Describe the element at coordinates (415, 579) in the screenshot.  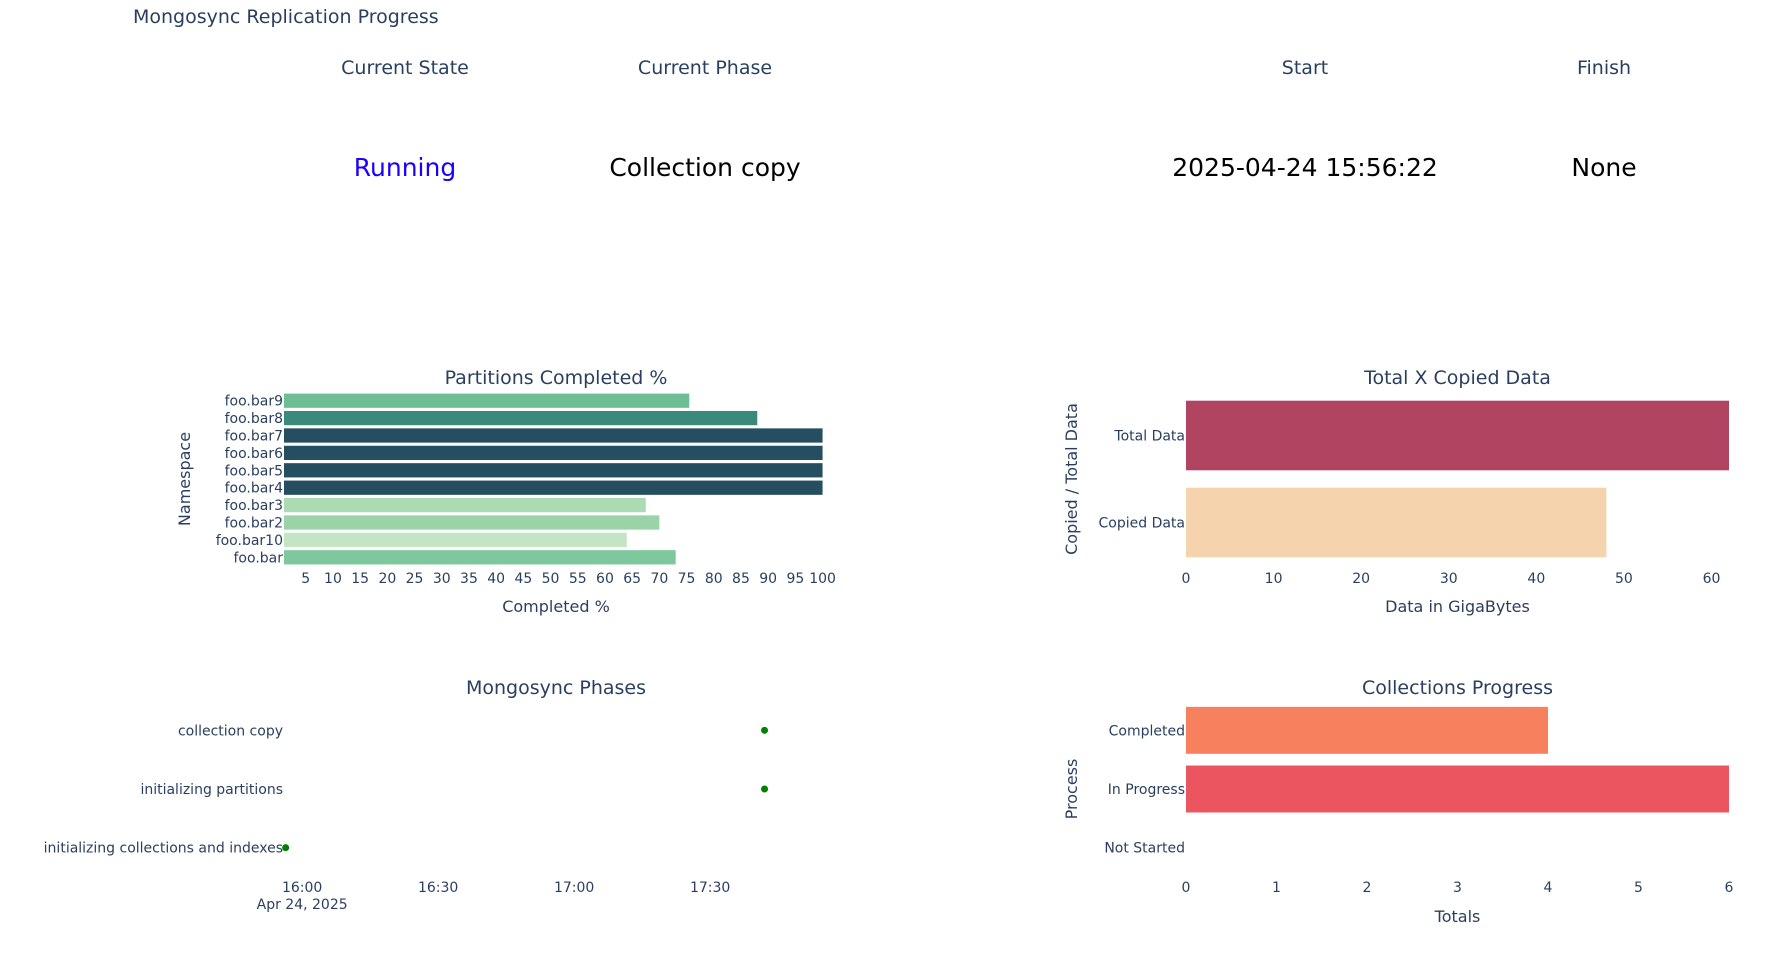
I see `partitions-x-tick-label: 25` at that location.